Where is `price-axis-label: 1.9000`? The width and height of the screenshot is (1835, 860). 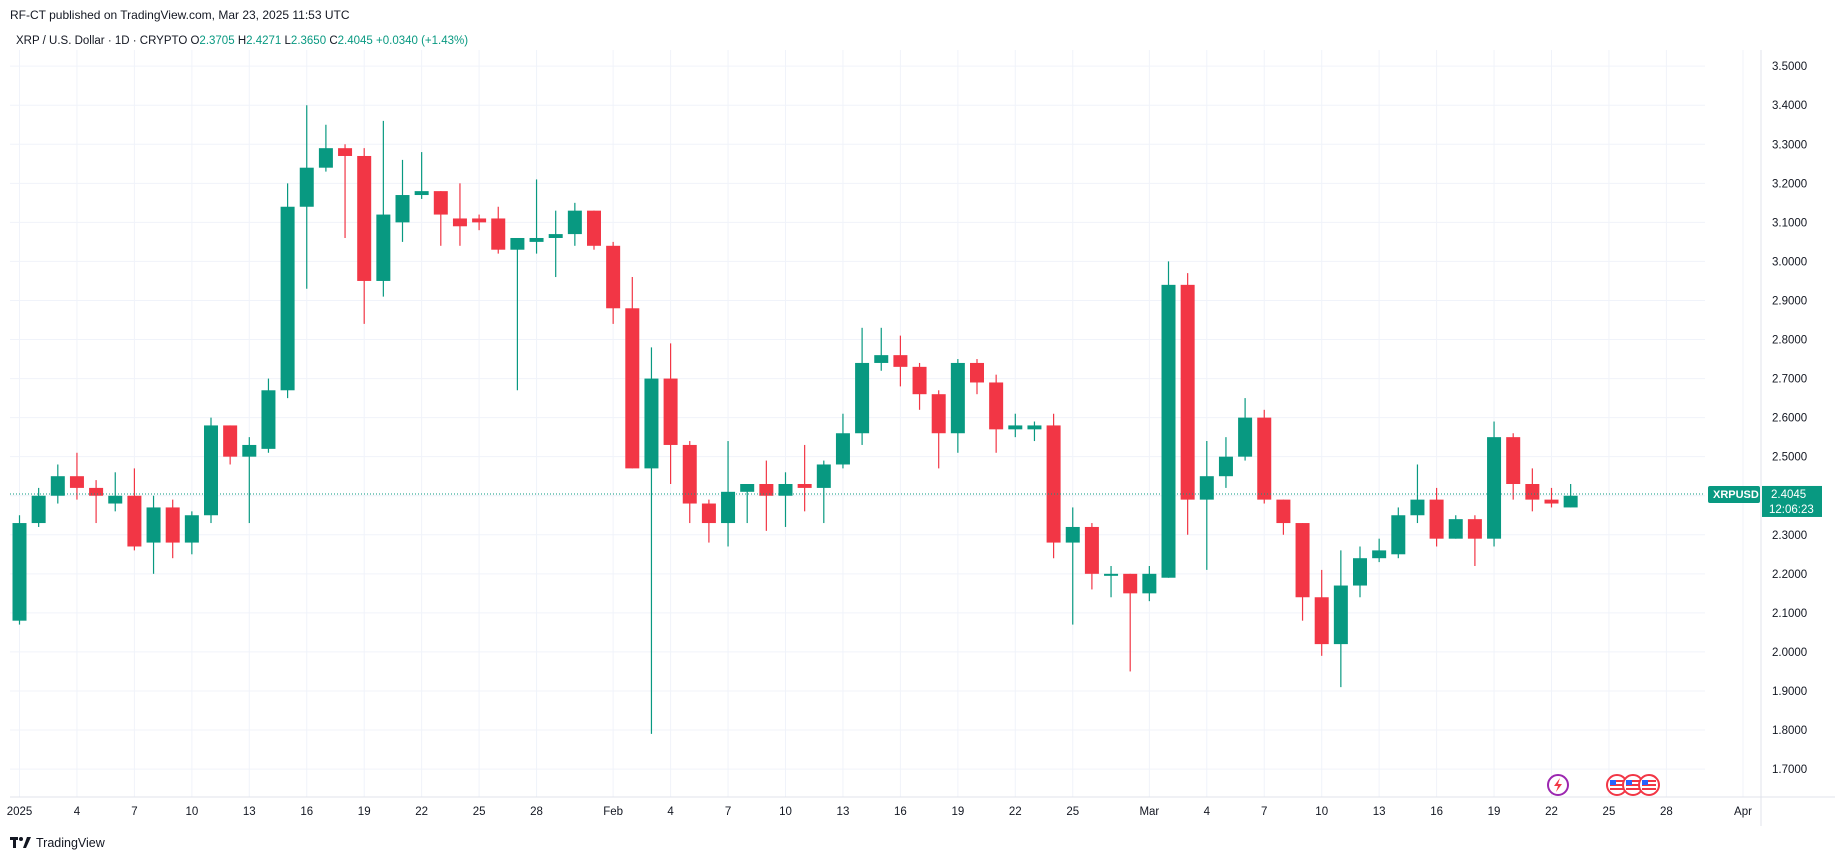
price-axis-label: 1.9000 is located at coordinates (1789, 692).